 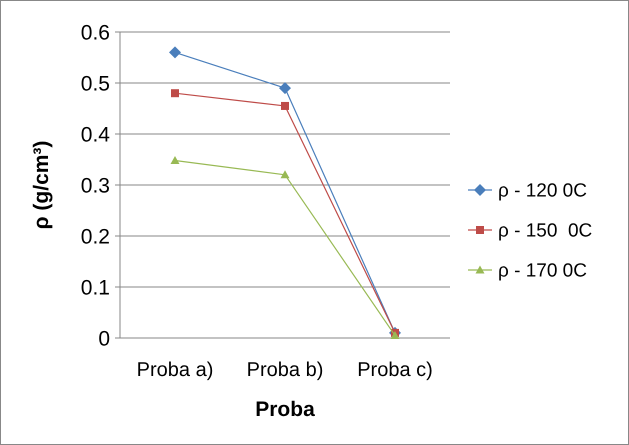 What do you see at coordinates (542, 271) in the screenshot?
I see `legend-label: ρ - 170 0C` at bounding box center [542, 271].